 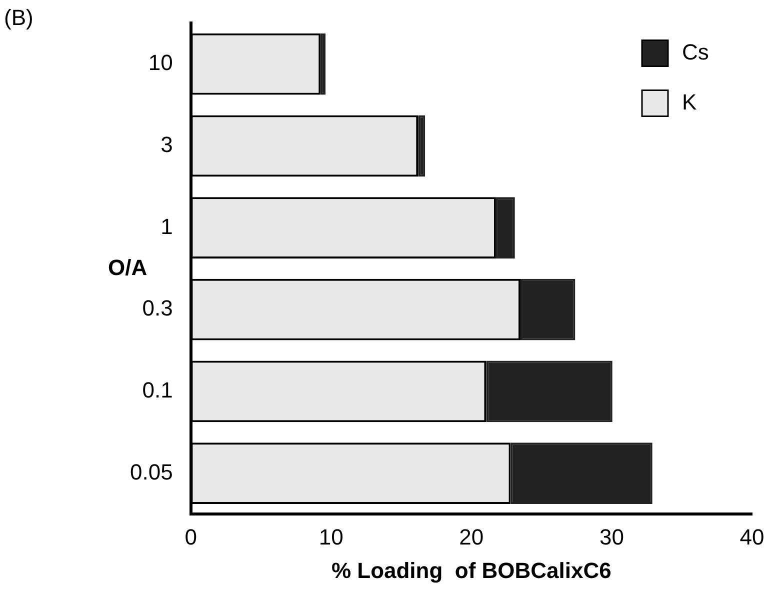 I want to click on legend-label: Cs, so click(x=695, y=51).